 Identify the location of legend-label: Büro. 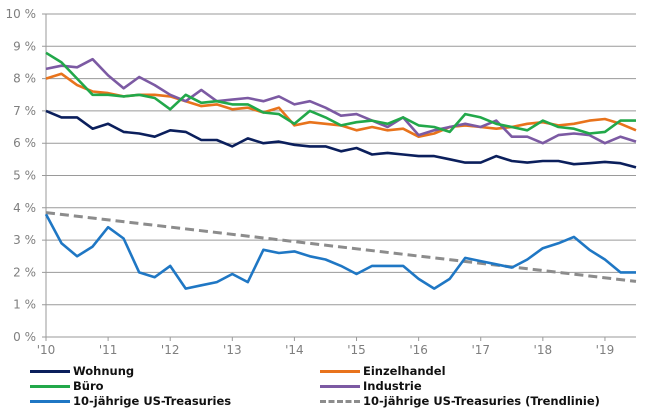
(88, 386).